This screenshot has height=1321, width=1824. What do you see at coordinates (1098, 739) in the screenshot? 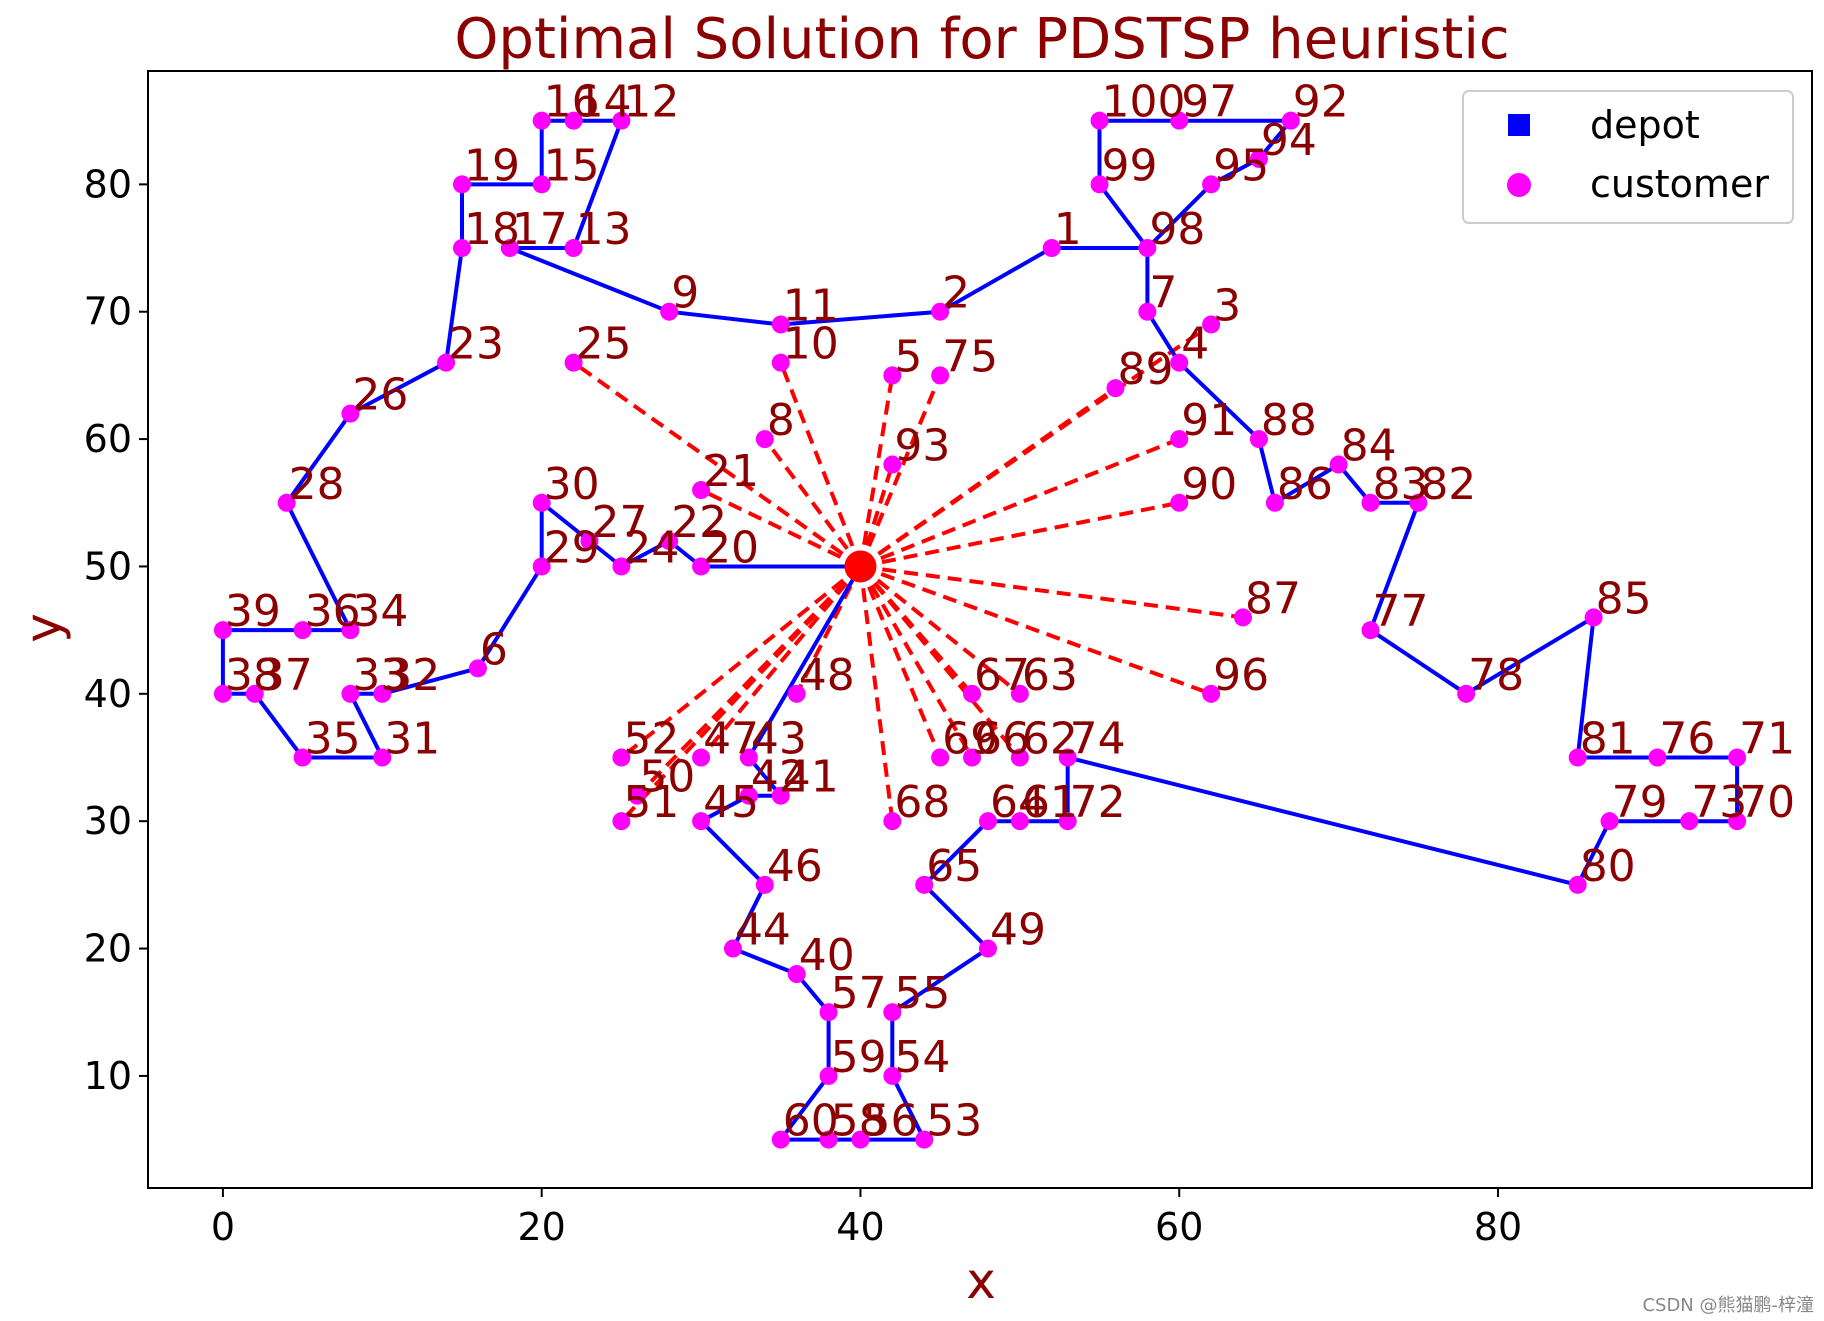
I see `customer-label-74: 74` at bounding box center [1098, 739].